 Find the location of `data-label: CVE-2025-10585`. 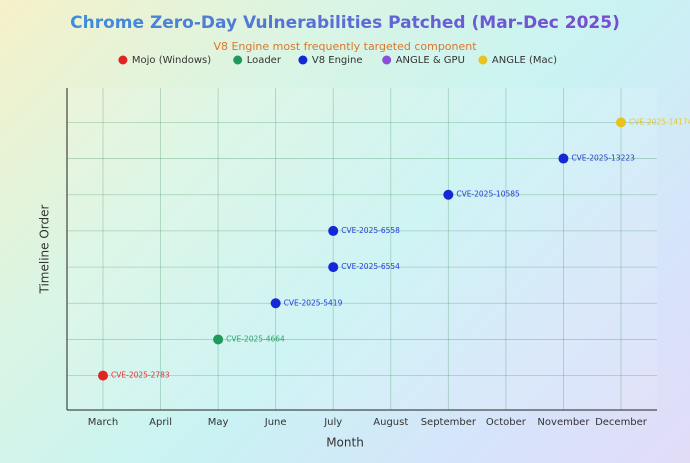

data-label: CVE-2025-10585 is located at coordinates (488, 194).